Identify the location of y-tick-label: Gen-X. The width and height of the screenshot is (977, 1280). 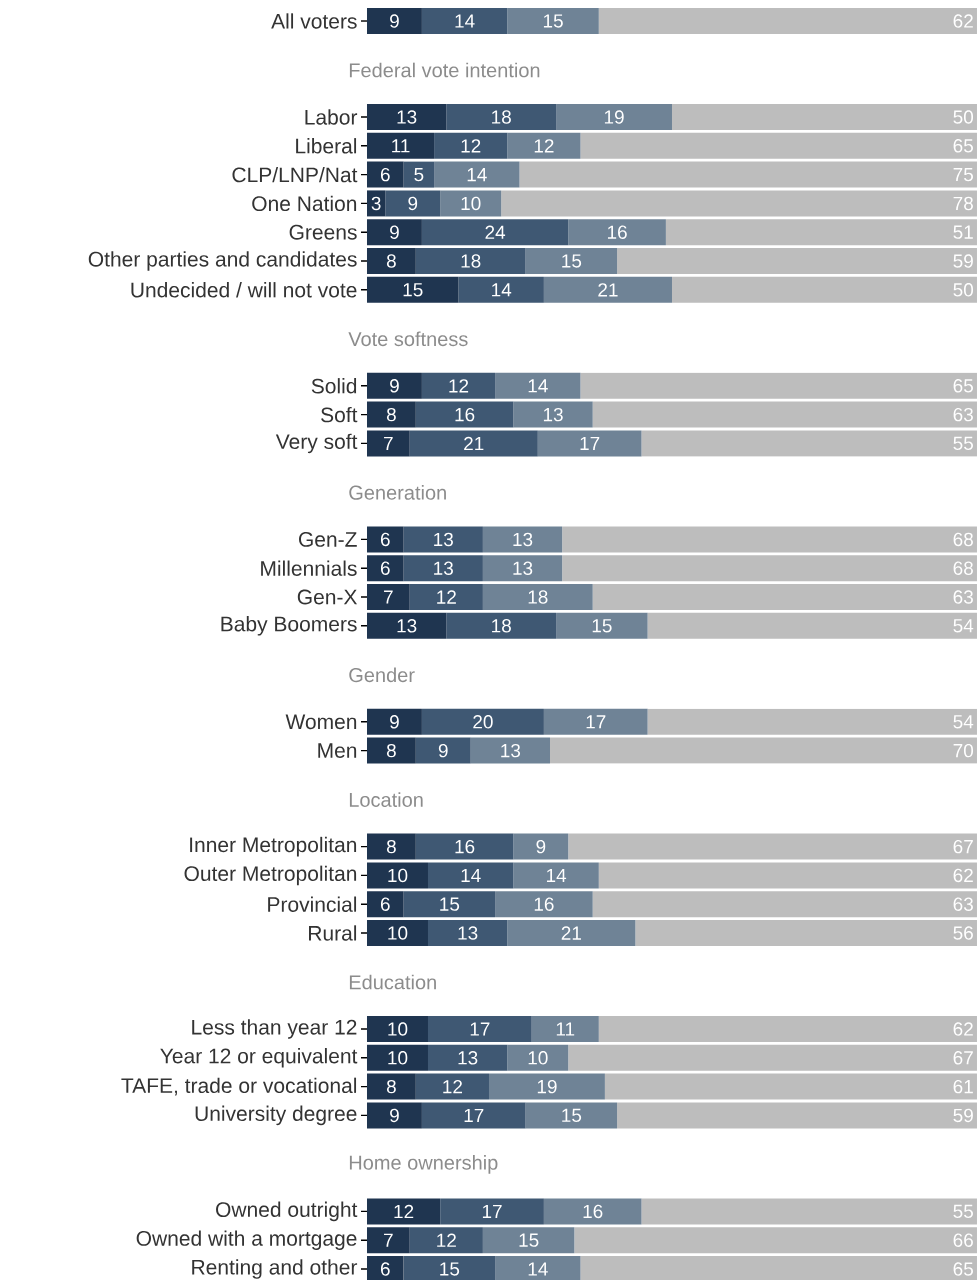
(327, 597).